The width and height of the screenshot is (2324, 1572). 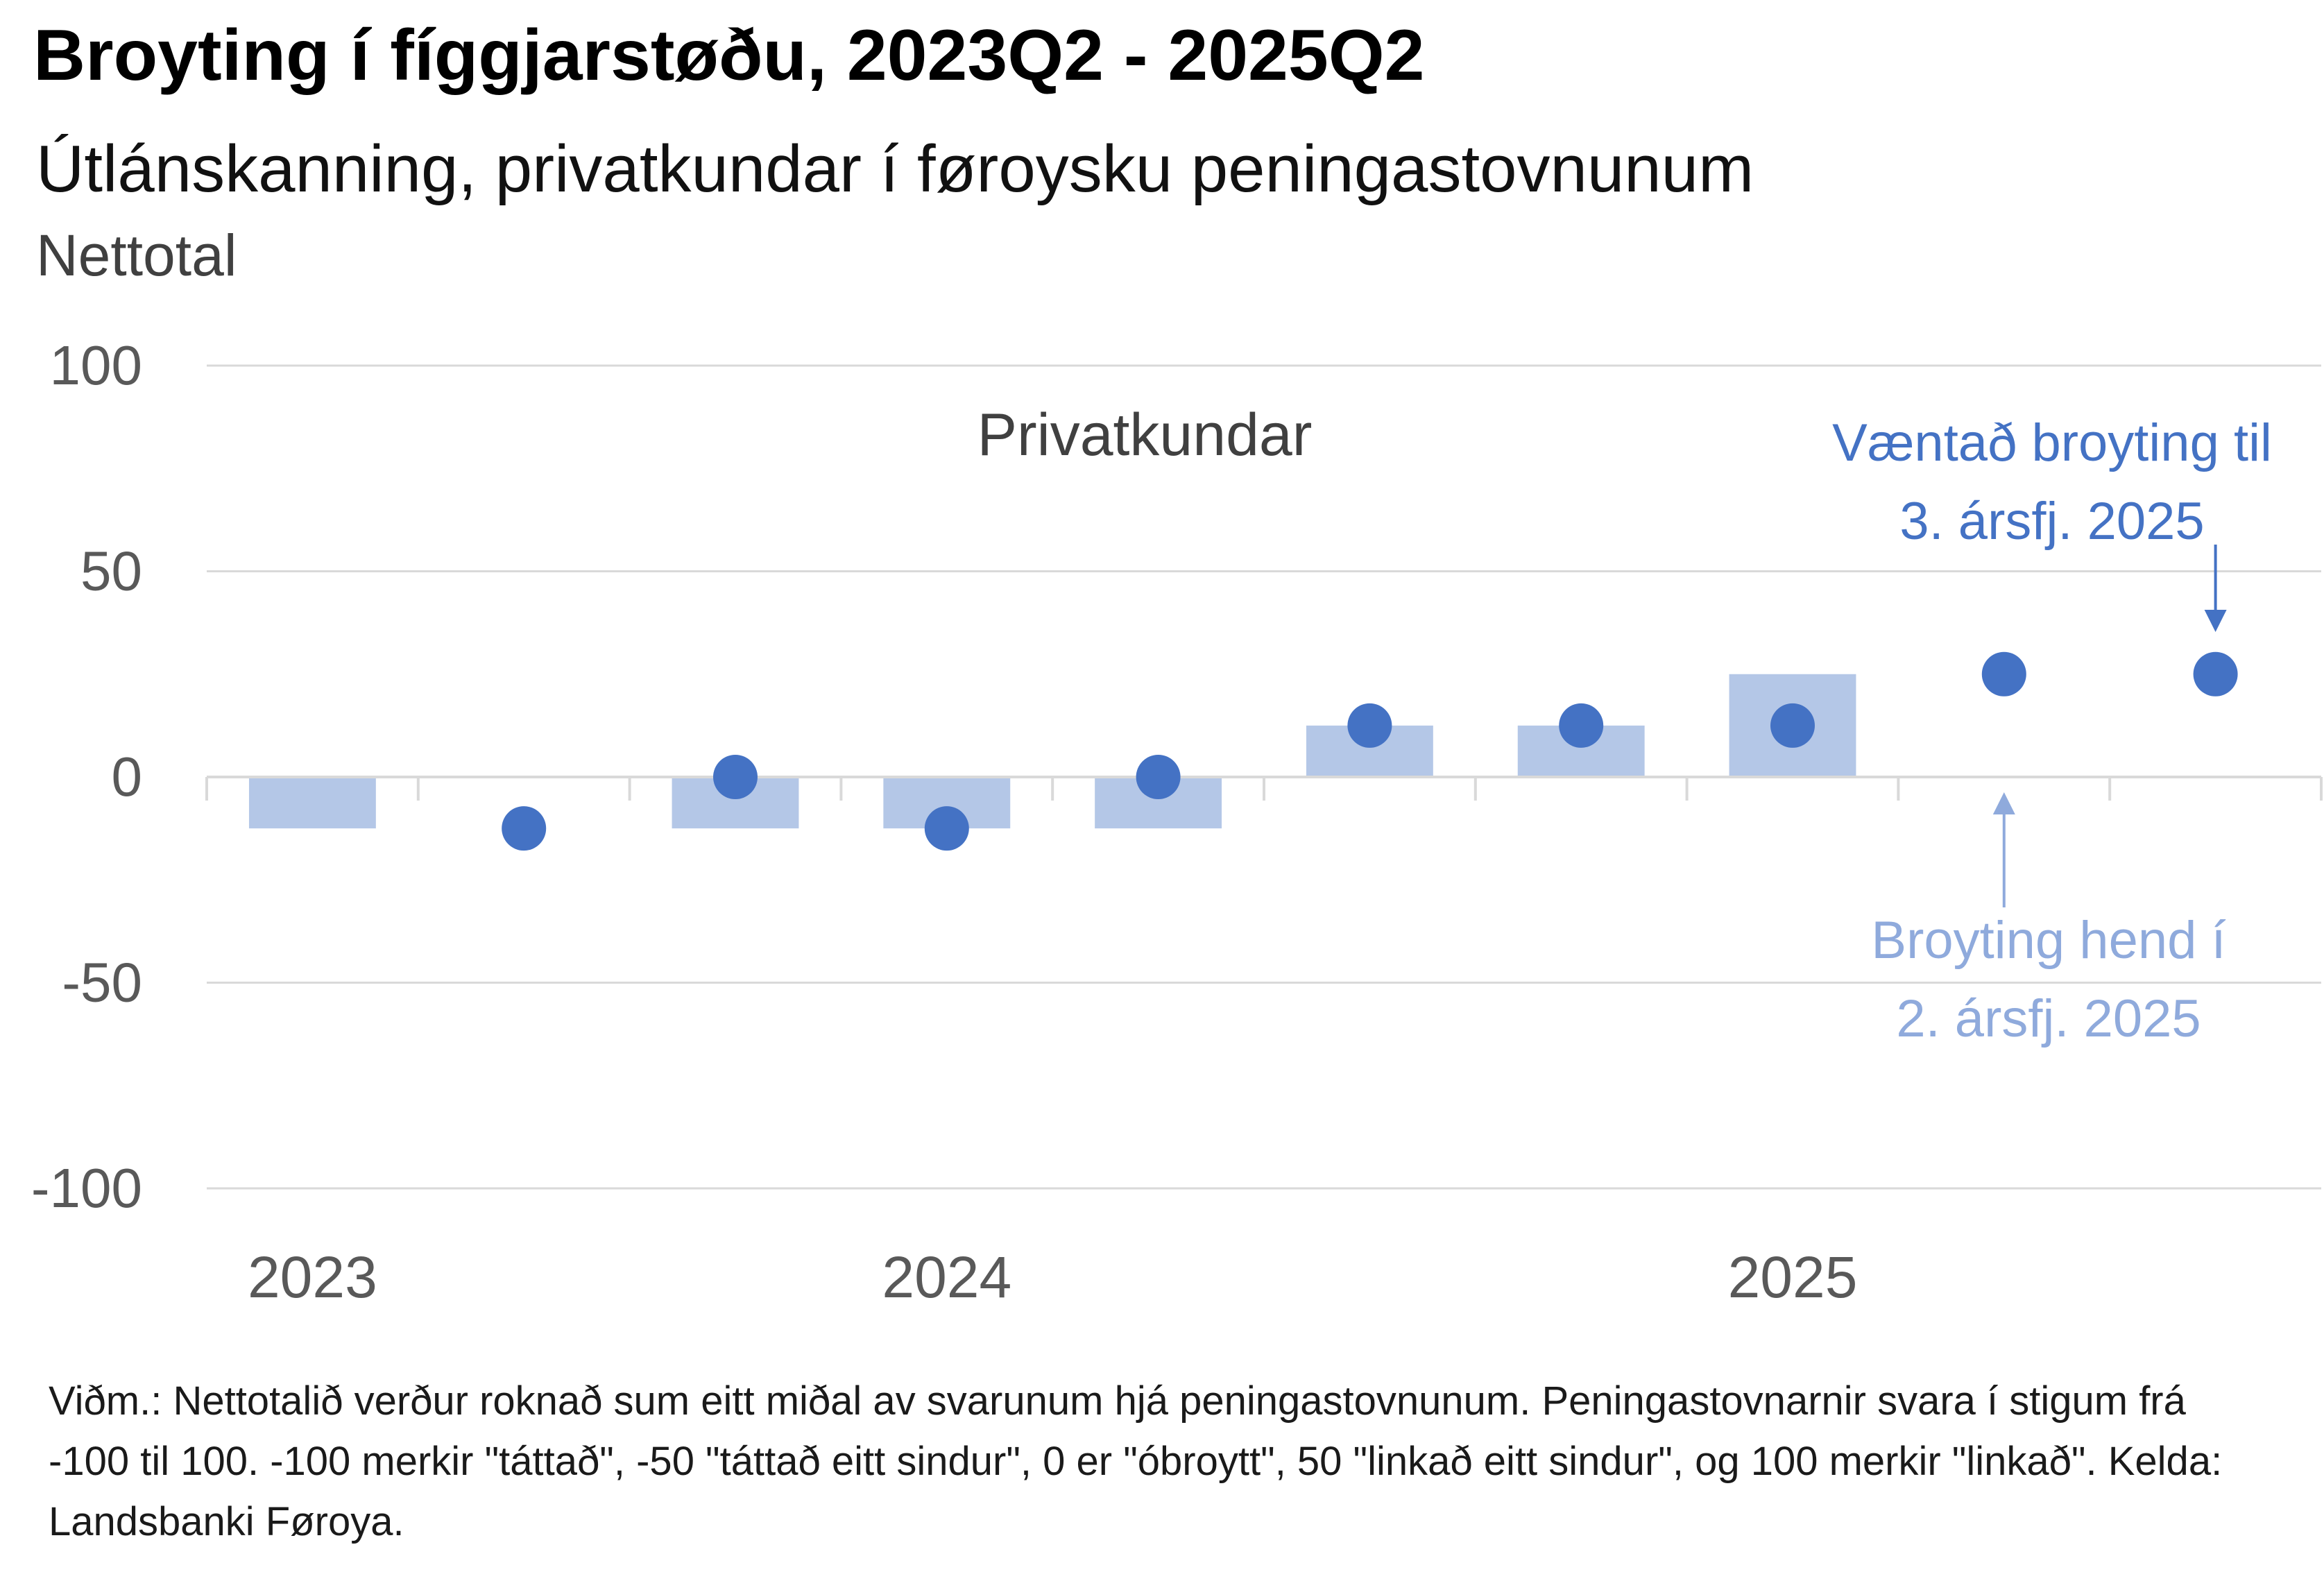 I want to click on y-tick-label: 100, so click(x=96, y=365).